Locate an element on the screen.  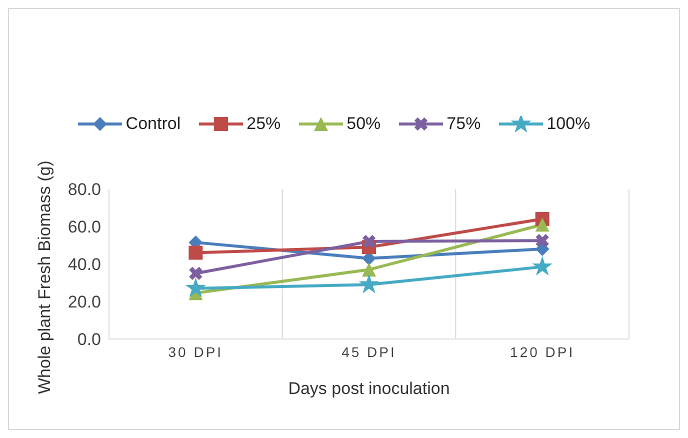
y-axis-title: Whole plant Fresh Biomass (g) is located at coordinates (44, 277).